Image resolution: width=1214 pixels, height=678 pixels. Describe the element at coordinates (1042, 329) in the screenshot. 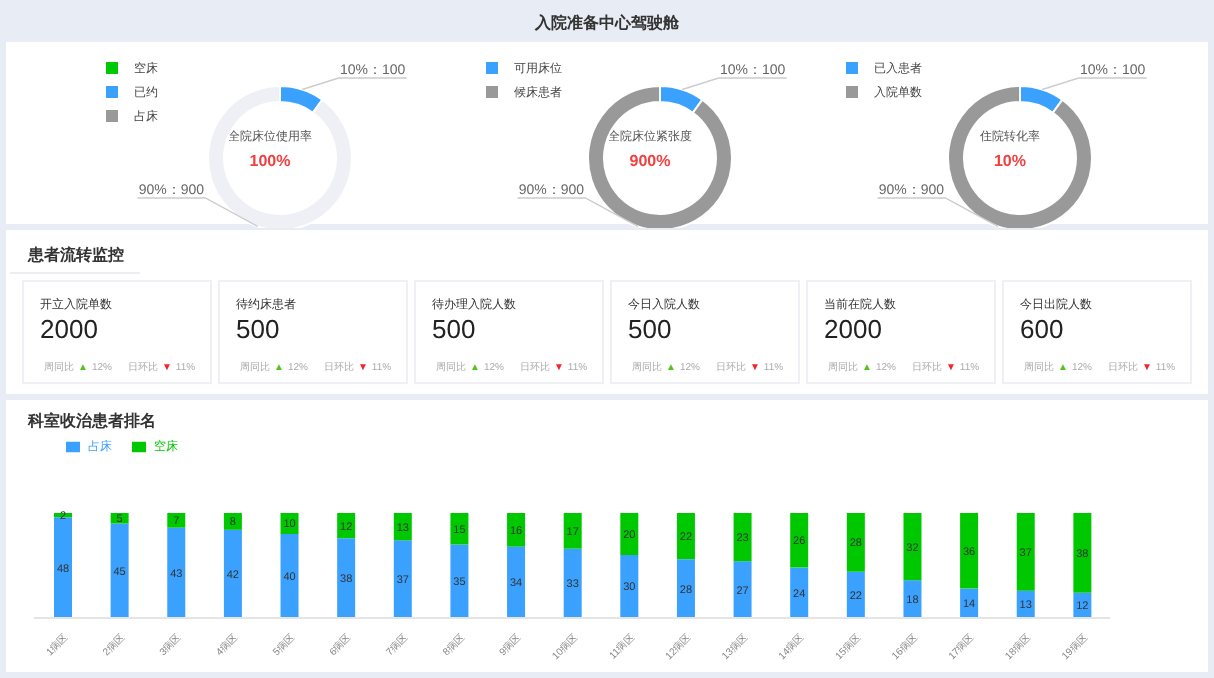

I see `data-label: 600` at that location.